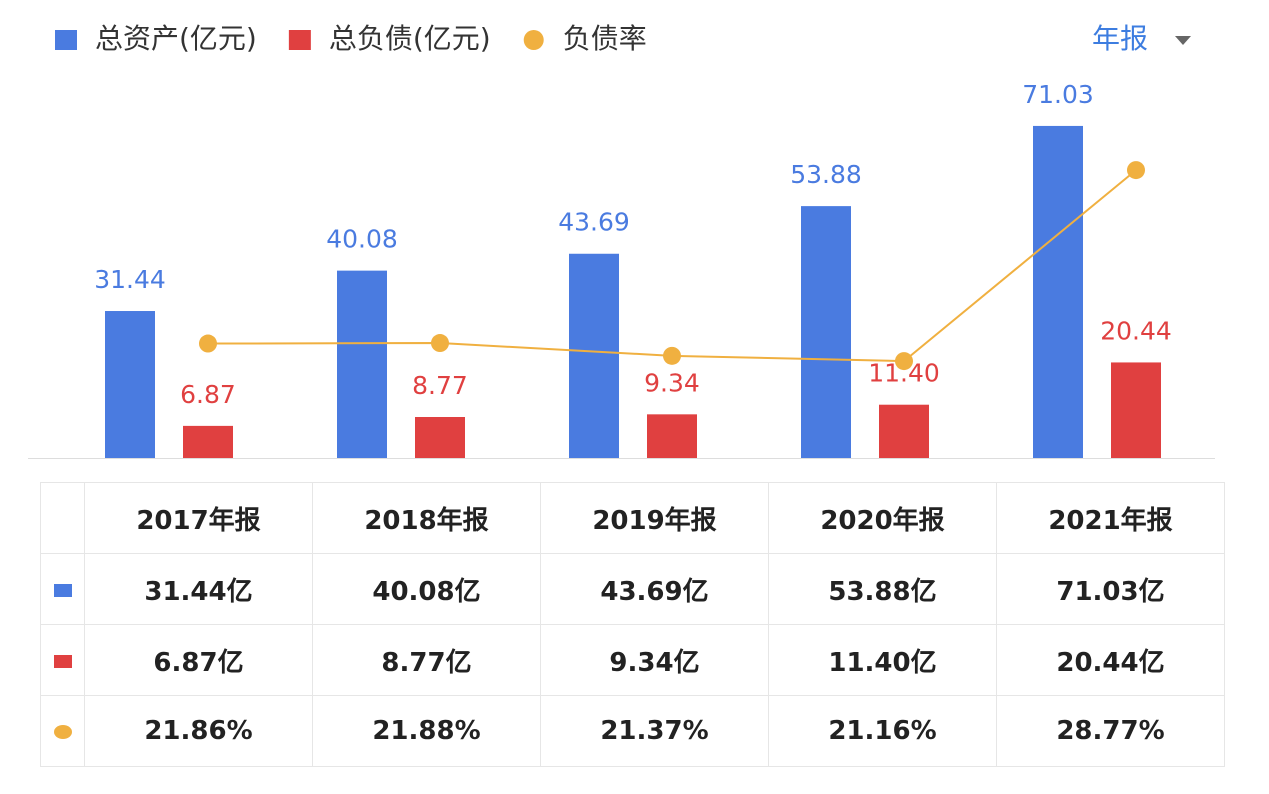  What do you see at coordinates (1120, 38) in the screenshot?
I see `period-label: 年报` at bounding box center [1120, 38].